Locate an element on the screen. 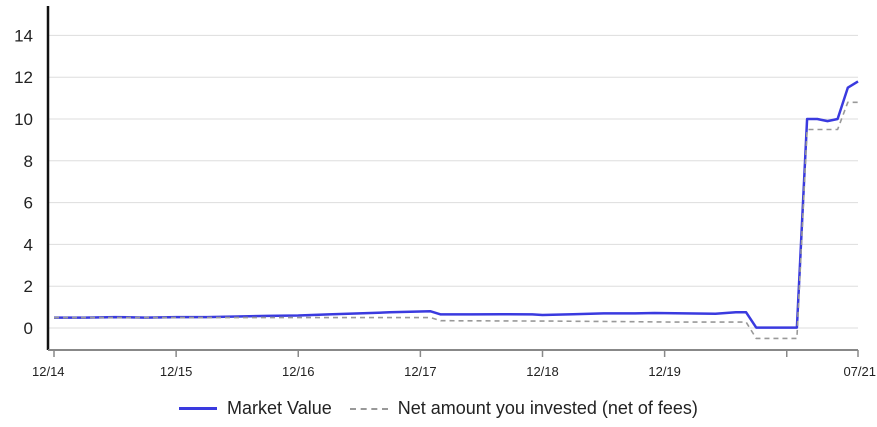 This screenshot has width=877, height=427. x-tick-label: 07/21 is located at coordinates (859, 371).